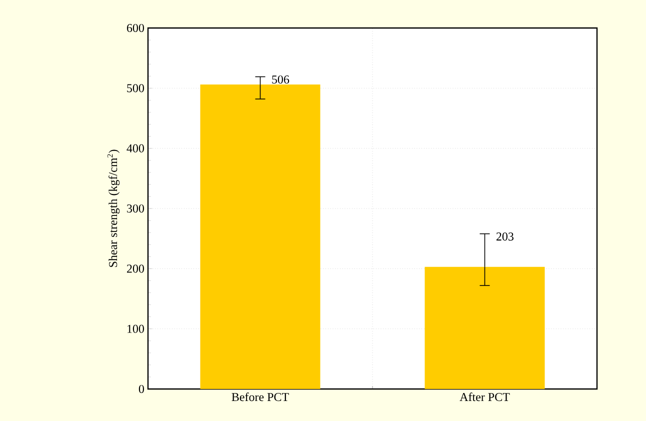 This screenshot has height=421, width=646. Describe the element at coordinates (136, 328) in the screenshot. I see `y-tick-label: 100` at that location.